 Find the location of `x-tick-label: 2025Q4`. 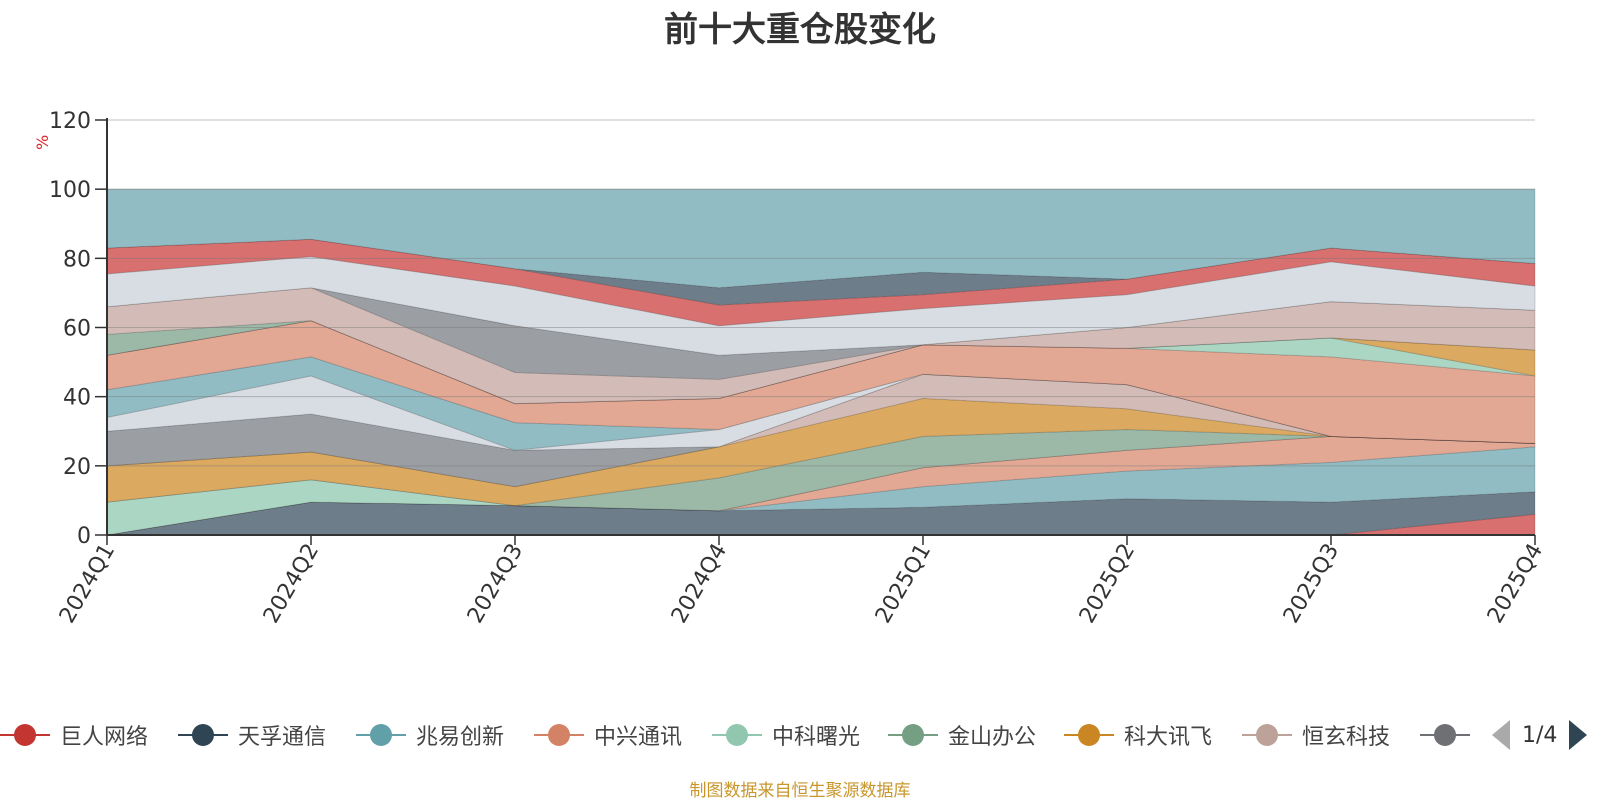

x-tick-label: 2025Q4 is located at coordinates (1515, 584).